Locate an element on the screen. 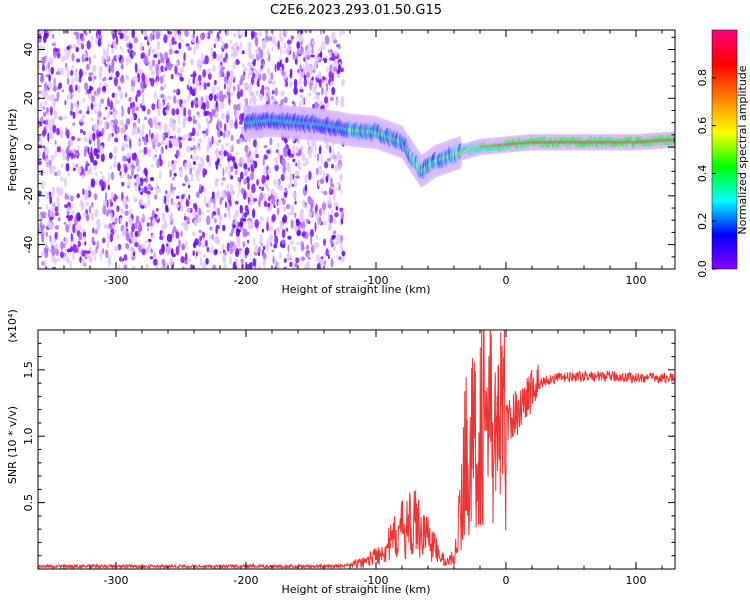 This screenshot has width=750, height=600. x-tick-label: 0 is located at coordinates (506, 280).